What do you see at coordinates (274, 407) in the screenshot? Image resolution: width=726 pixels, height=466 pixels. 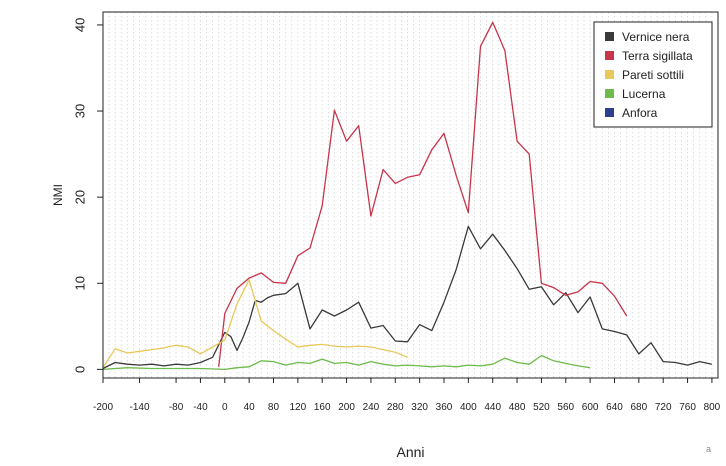 I see `x-tick-label: 80` at bounding box center [274, 407].